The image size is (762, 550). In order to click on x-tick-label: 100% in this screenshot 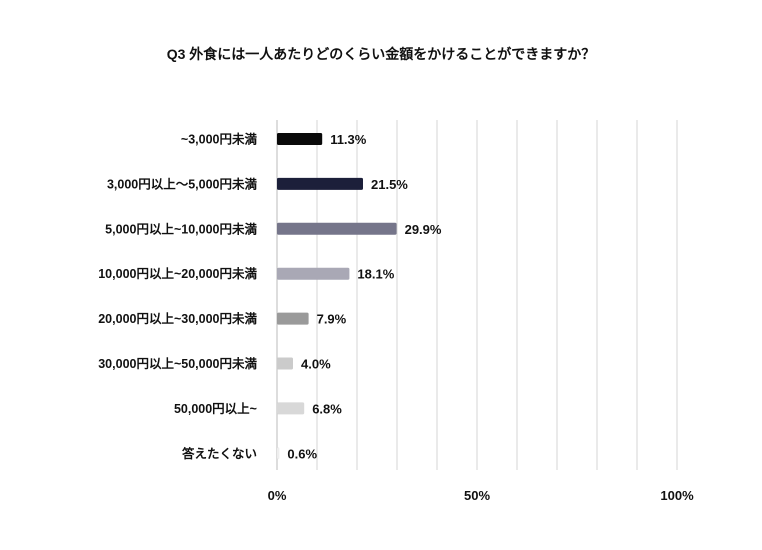, I will do `click(677, 495)`.